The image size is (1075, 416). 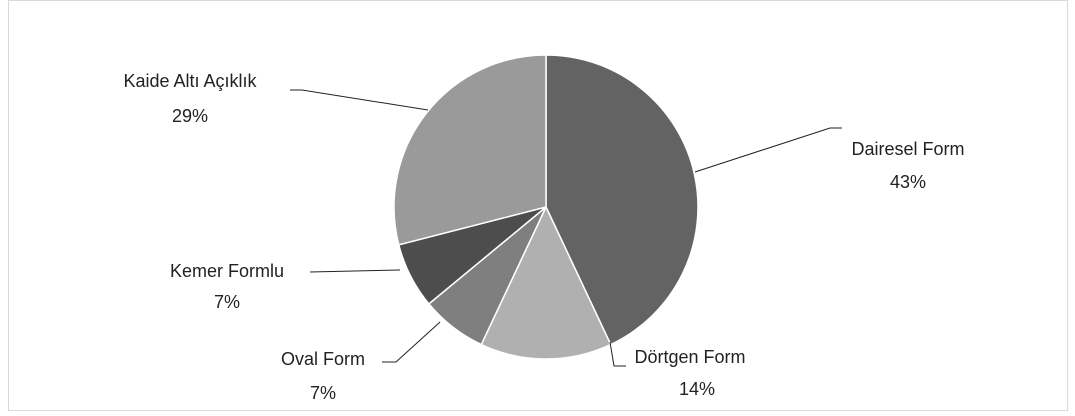 What do you see at coordinates (908, 182) in the screenshot?
I see `slice-value-label: 43%` at bounding box center [908, 182].